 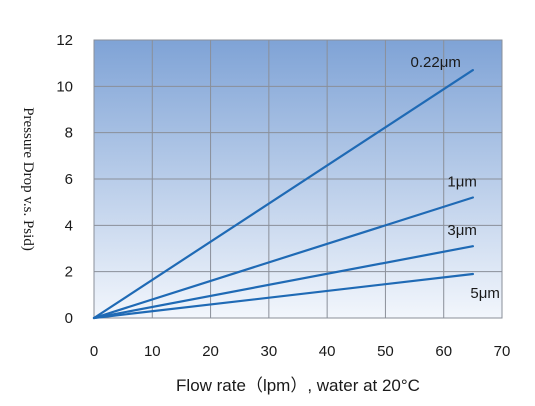 What do you see at coordinates (94, 351) in the screenshot?
I see `x-tick-label: 0` at bounding box center [94, 351].